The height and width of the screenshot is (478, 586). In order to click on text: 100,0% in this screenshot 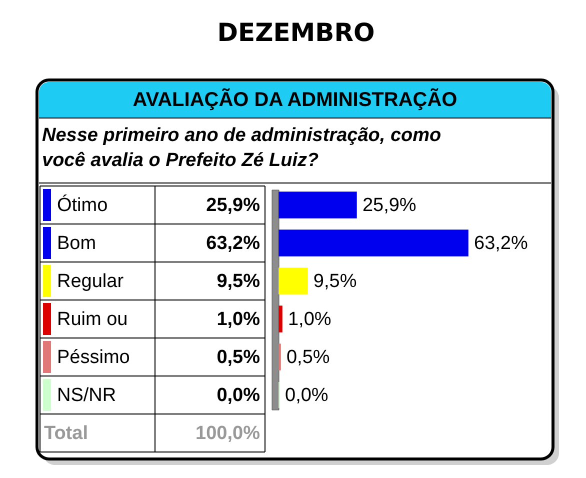, I will do `click(228, 433)`.